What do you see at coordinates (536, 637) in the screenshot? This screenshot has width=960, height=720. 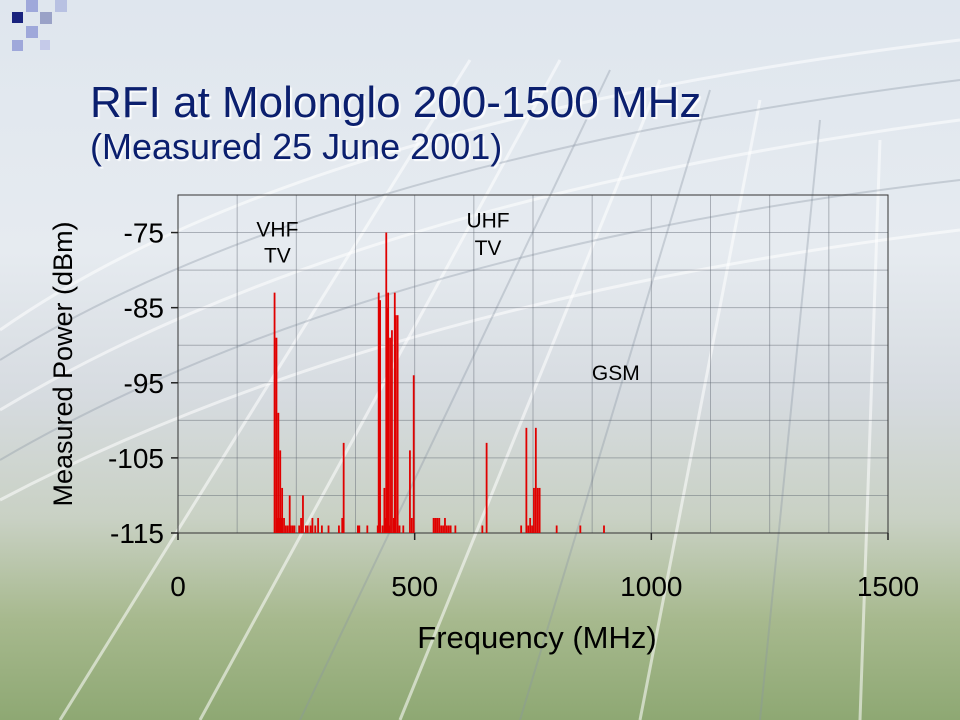 I see `x-axis-label: Frequency (MHz)` at bounding box center [536, 637].